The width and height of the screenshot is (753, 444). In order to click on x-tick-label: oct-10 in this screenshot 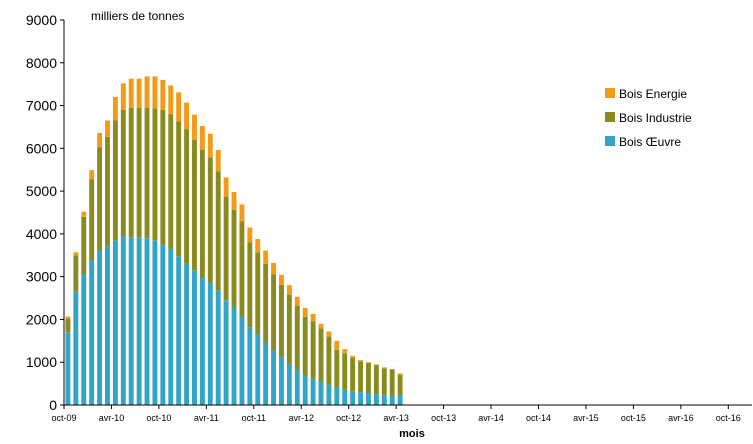, I will do `click(158, 418)`.